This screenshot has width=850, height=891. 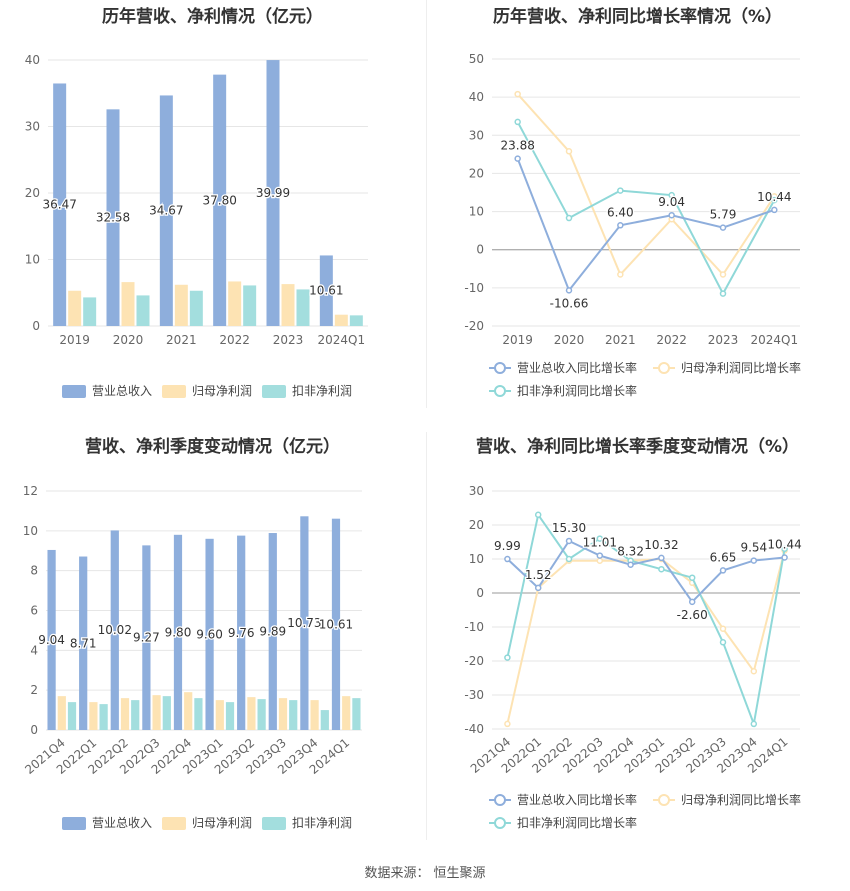 I want to click on data-label: 9.99, so click(x=507, y=546).